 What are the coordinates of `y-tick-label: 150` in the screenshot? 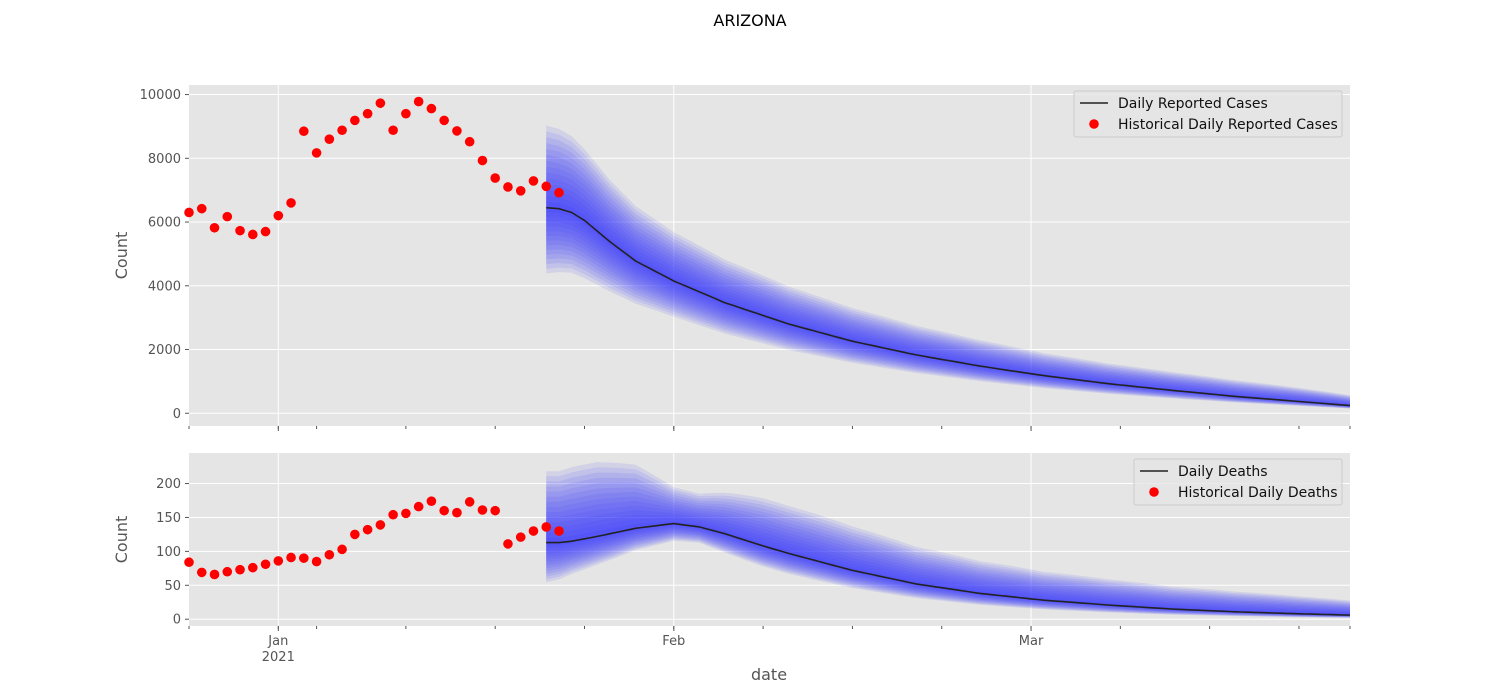 It's located at (168, 518).